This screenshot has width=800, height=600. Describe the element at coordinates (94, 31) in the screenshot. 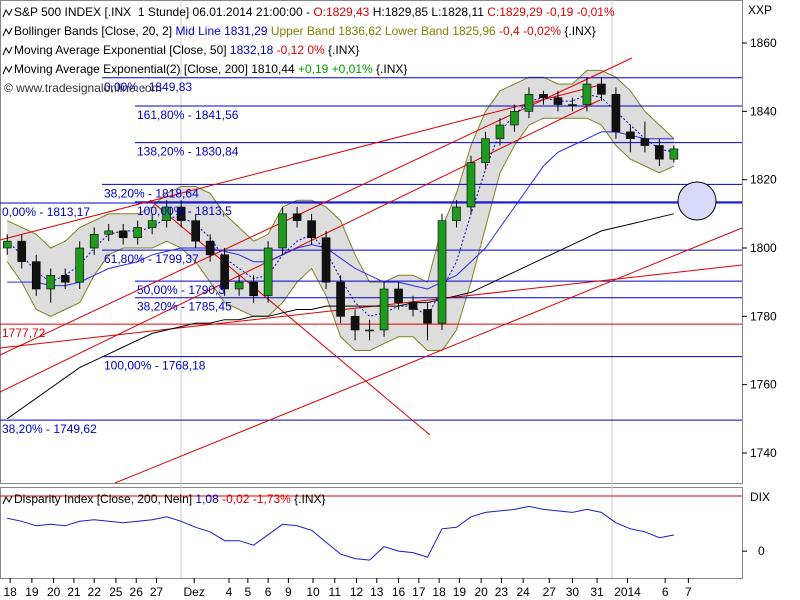

I see `legend-segment: Bollinger Bands [Close, 20, 2]` at that location.